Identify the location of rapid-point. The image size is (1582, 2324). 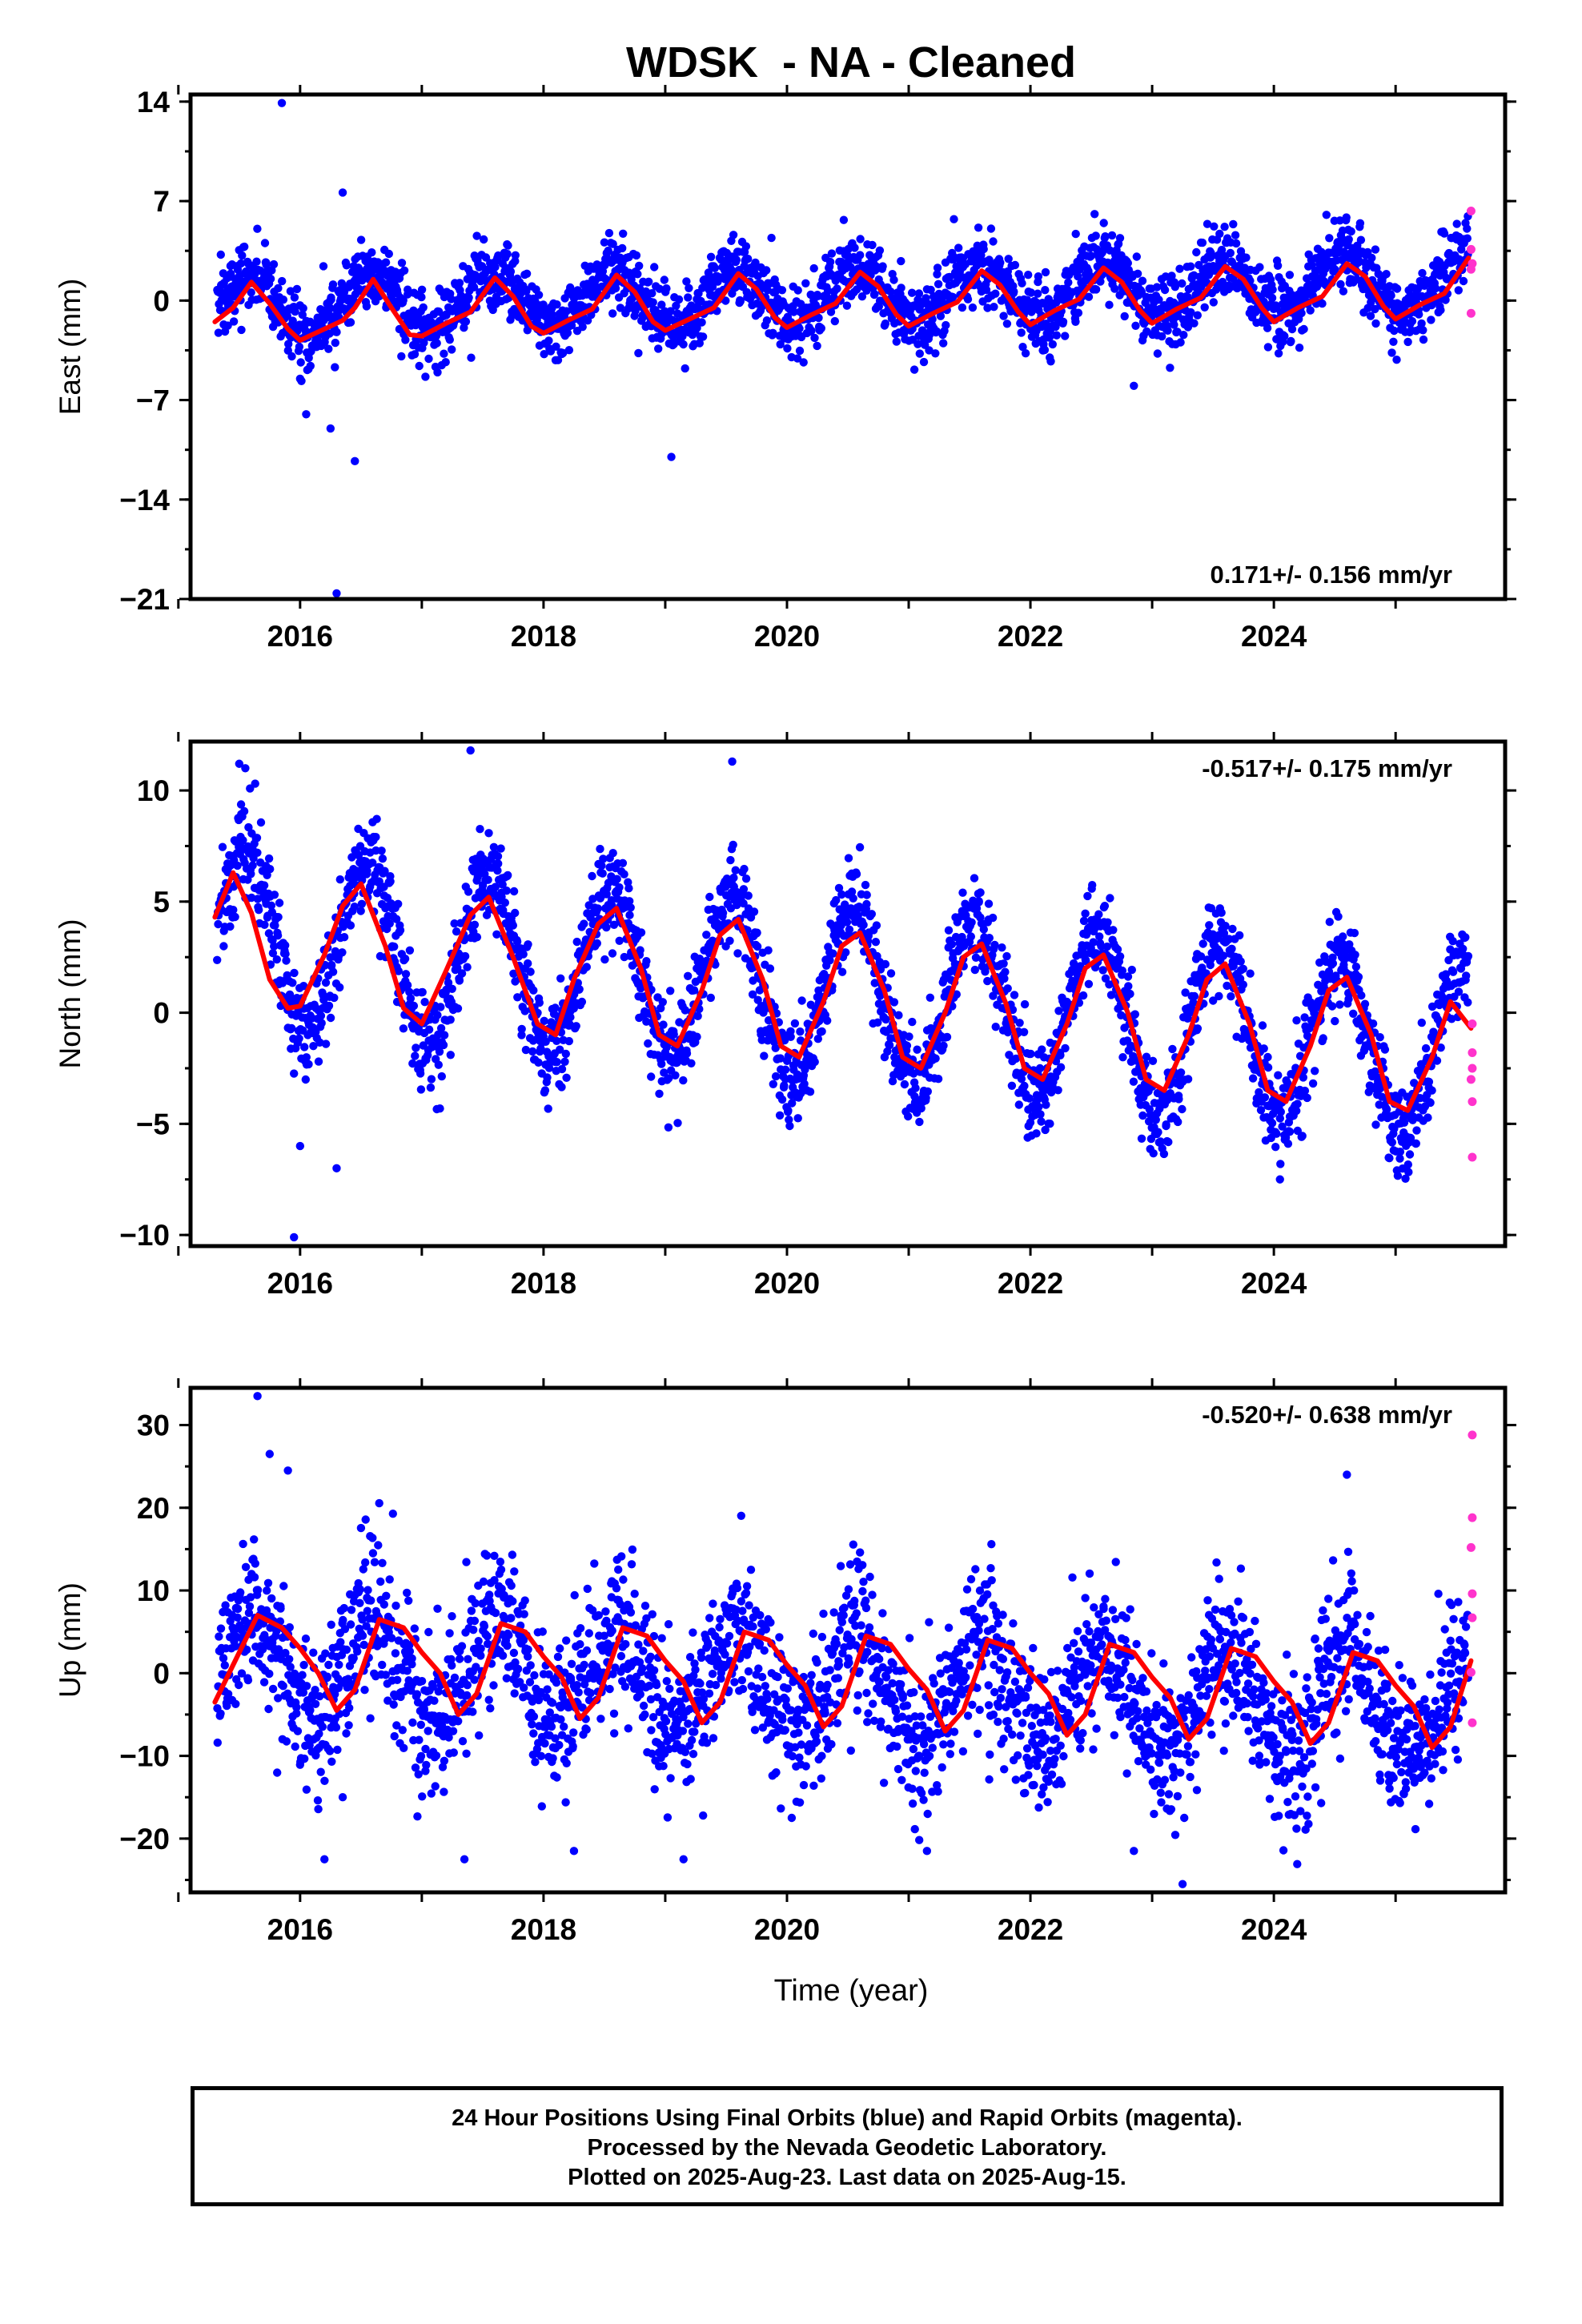
(1471, 249).